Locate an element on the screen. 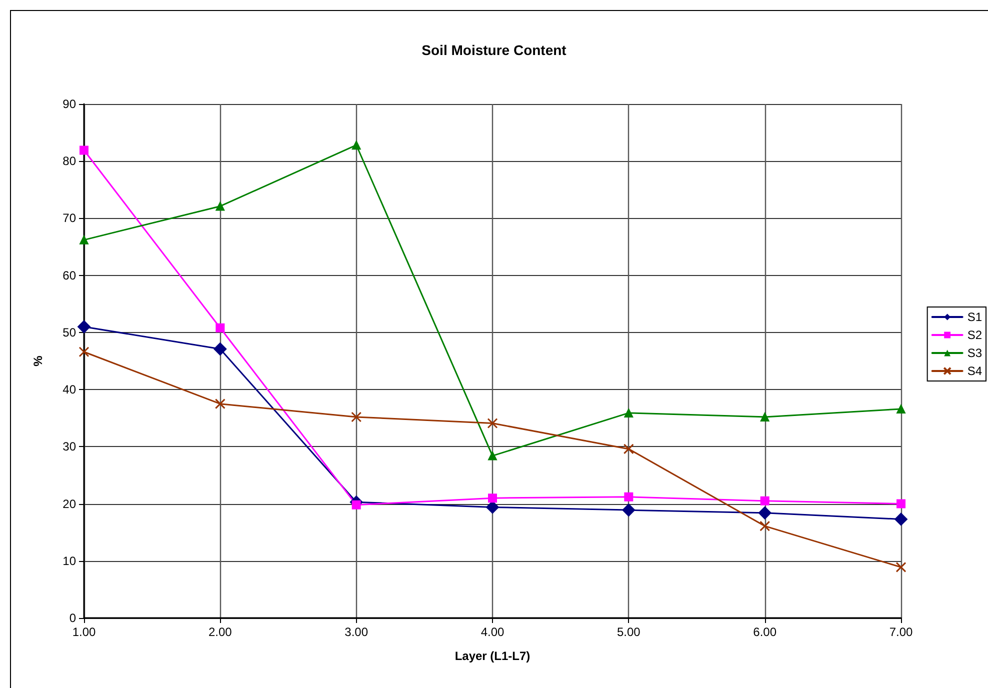 Image resolution: width=988 pixels, height=688 pixels. y-axis-title: % is located at coordinates (38, 360).